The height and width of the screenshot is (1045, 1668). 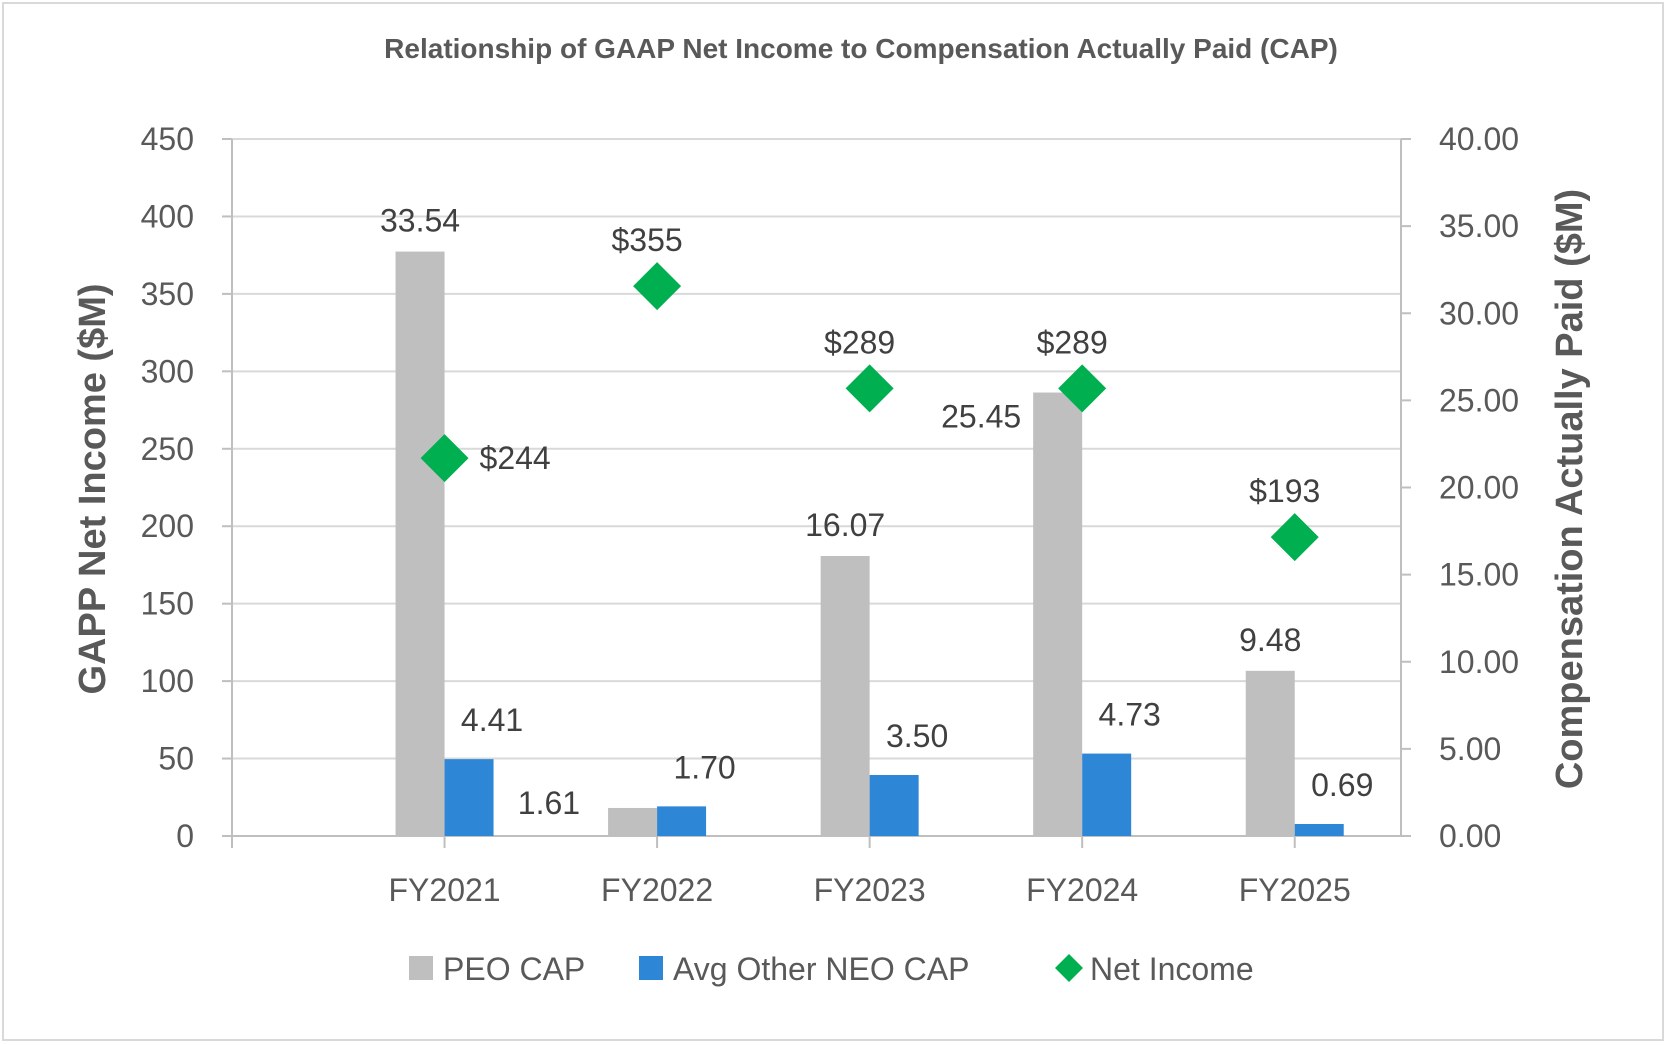 I want to click on legend-item: Net Income, so click(x=1154, y=969).